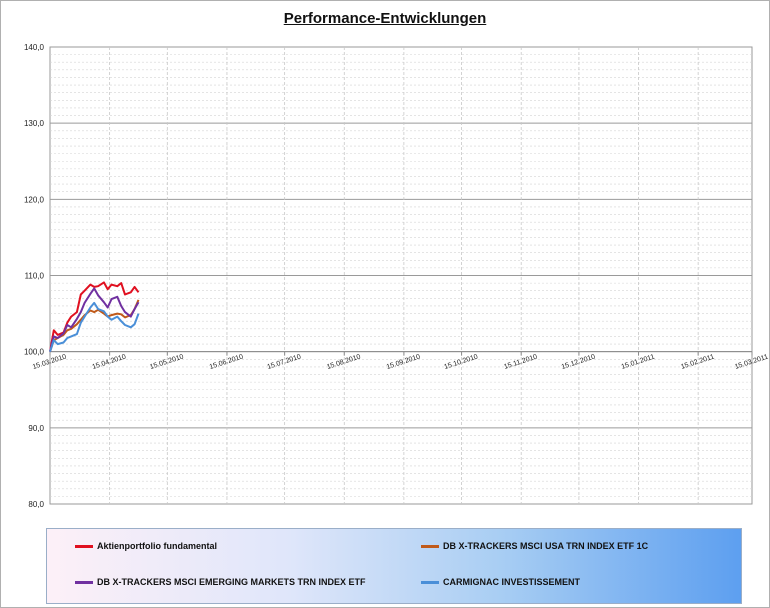 The width and height of the screenshot is (770, 608). Describe the element at coordinates (34, 47) in the screenshot. I see `y-tick-label: 140,0` at that location.